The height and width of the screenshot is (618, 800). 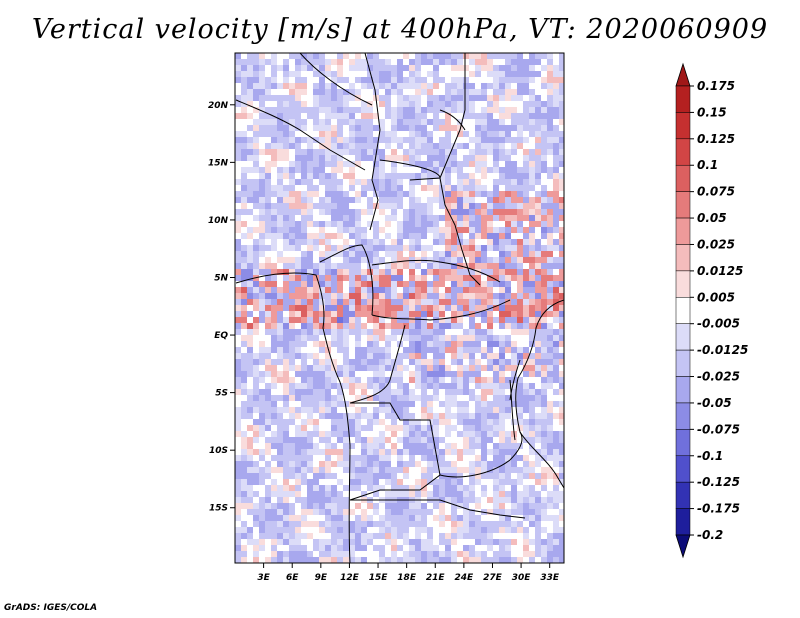 I want to click on colorbar-min-arrow, so click(x=683, y=546).